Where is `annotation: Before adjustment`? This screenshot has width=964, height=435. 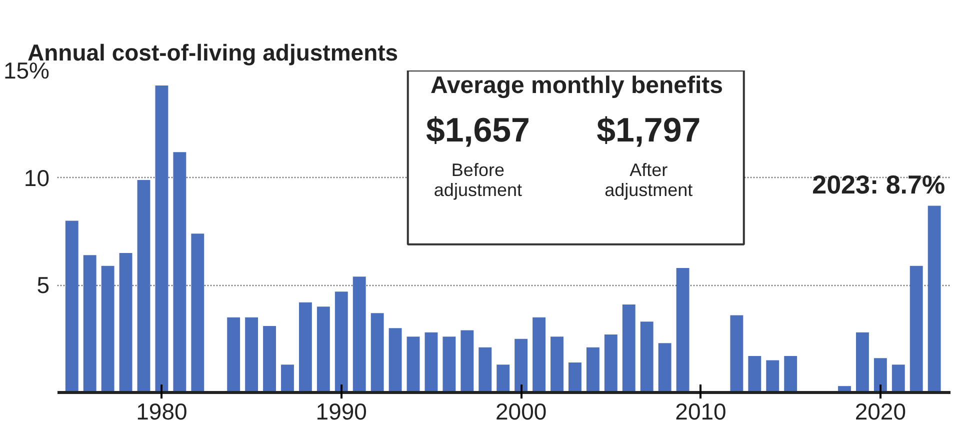
annotation: Before adjustment is located at coordinates (478, 180).